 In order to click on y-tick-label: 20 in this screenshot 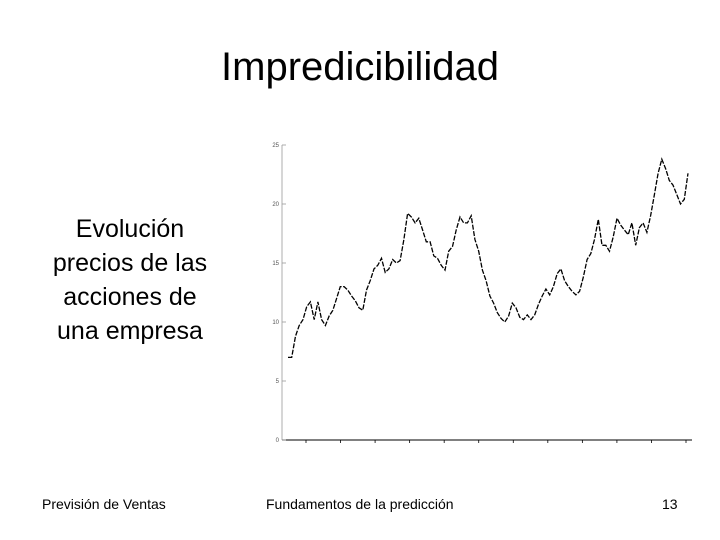, I will do `click(275, 205)`.